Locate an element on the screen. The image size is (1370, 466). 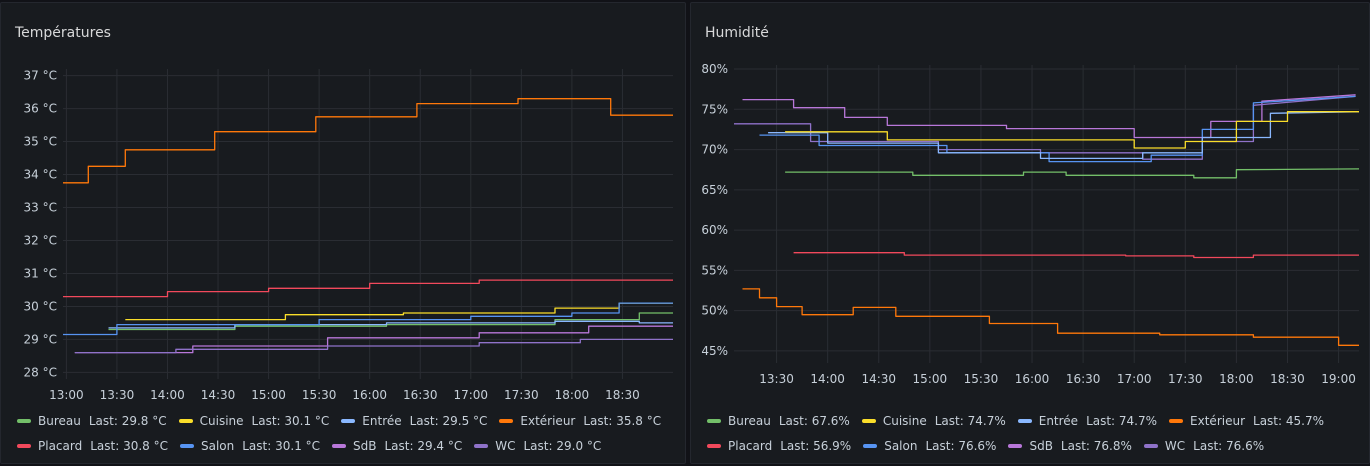
legend-item: Extérieur Last: 35.8 °C is located at coordinates (580, 421).